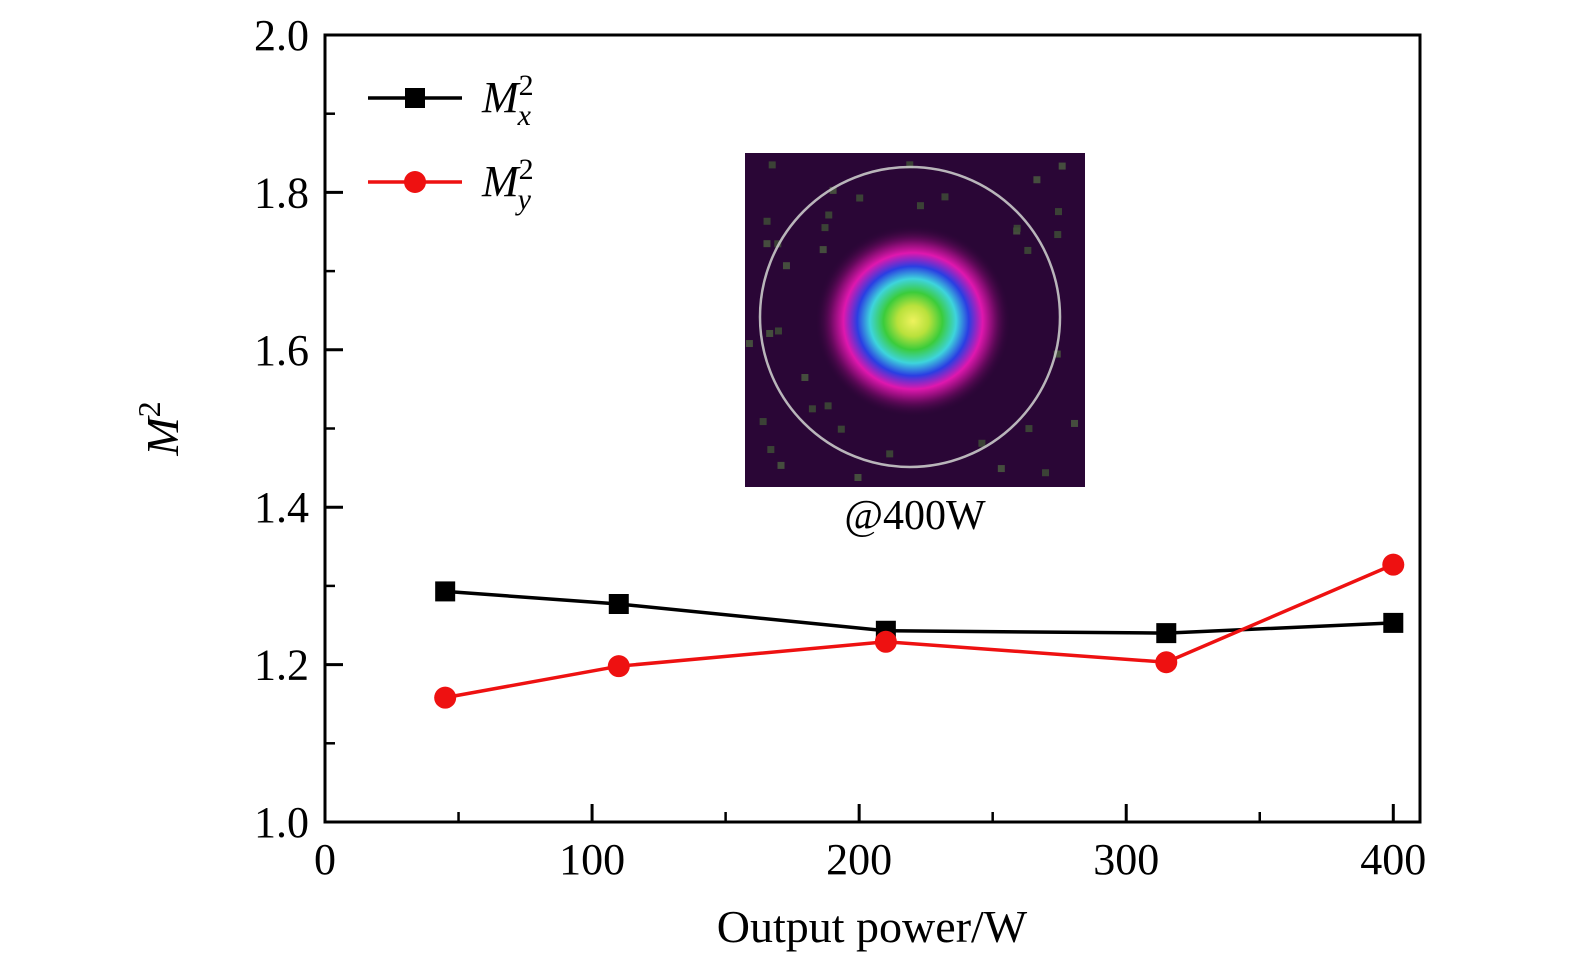  What do you see at coordinates (872, 926) in the screenshot?
I see `x-axis-label: Output power/W` at bounding box center [872, 926].